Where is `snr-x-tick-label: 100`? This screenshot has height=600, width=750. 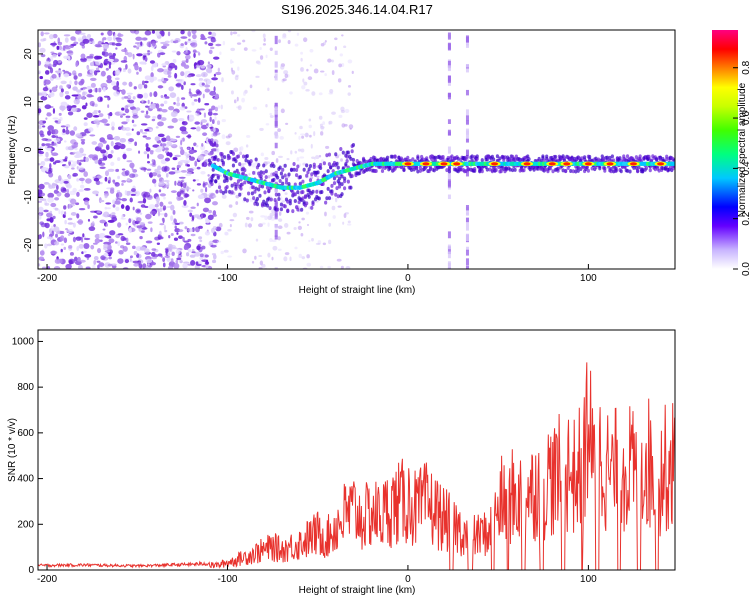
snr-x-tick-label: 100 is located at coordinates (588, 579).